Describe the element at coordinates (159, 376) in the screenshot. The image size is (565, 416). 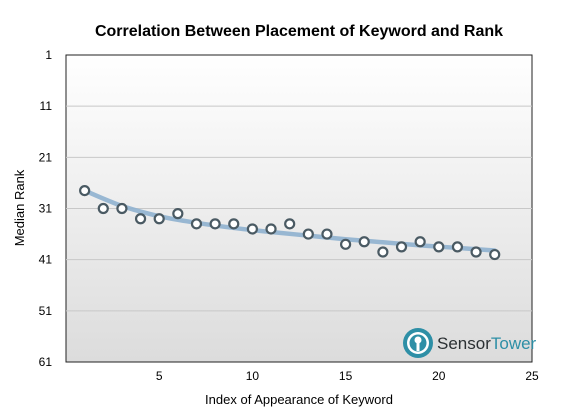
I see `x-tick-label-0: 5` at that location.